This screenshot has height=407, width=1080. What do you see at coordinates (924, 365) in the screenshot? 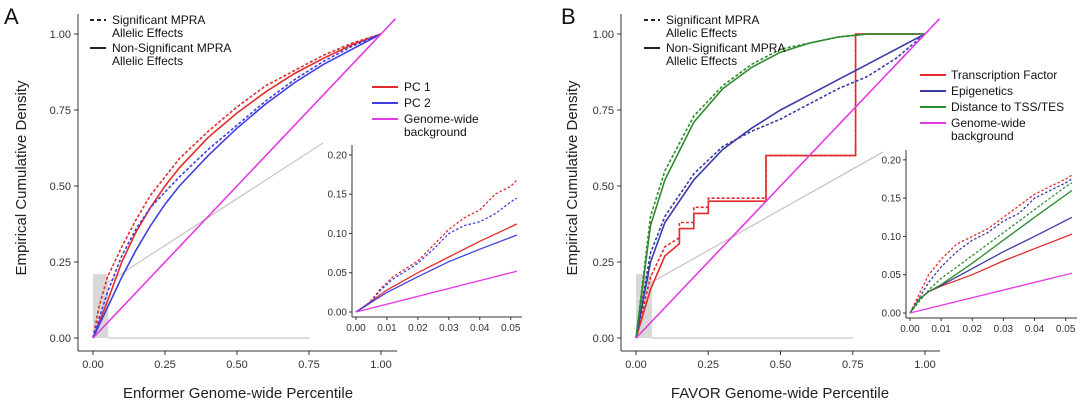
I see `x-tick-label: 1.00` at bounding box center [924, 365].